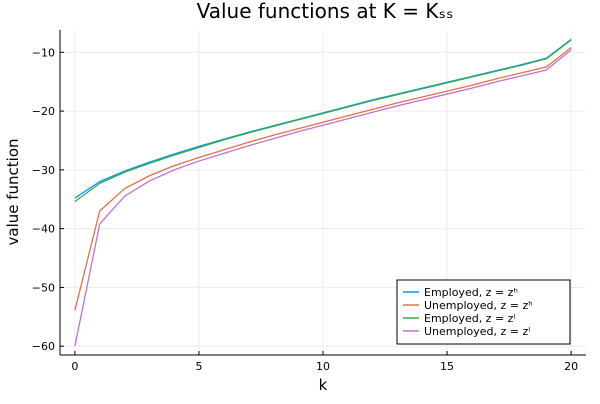 This screenshot has height=404, width=600. What do you see at coordinates (571, 366) in the screenshot?
I see `x-tick-label: 20` at bounding box center [571, 366].